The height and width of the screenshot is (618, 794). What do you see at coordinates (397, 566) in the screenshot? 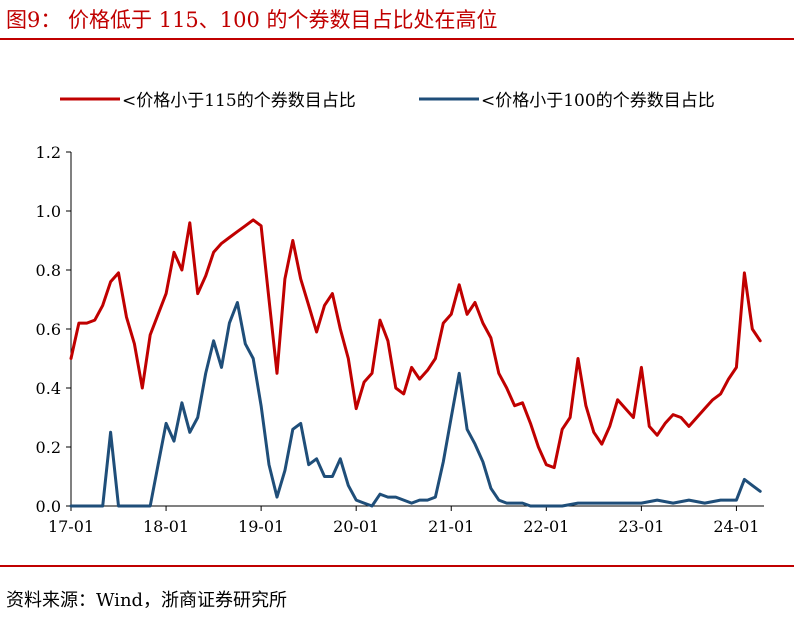
I see `footer-divider` at bounding box center [397, 566].